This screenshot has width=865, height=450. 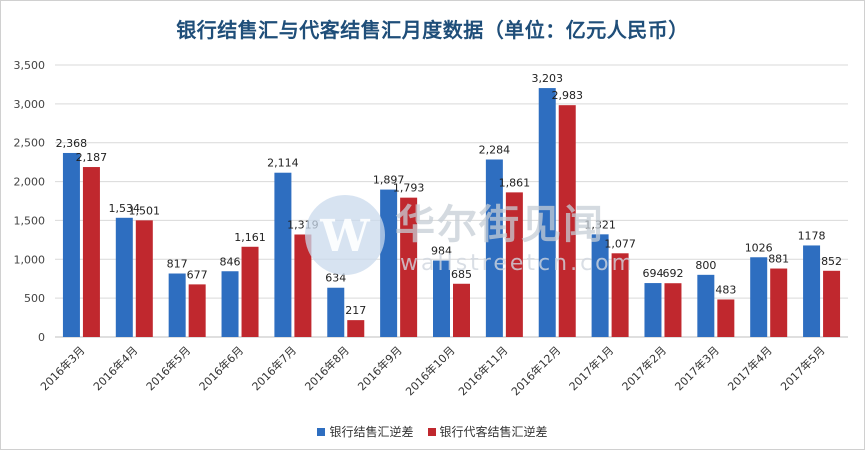 What do you see at coordinates (371, 432) in the screenshot?
I see `legend-label-series-1: 银行结售汇逆差` at bounding box center [371, 432].